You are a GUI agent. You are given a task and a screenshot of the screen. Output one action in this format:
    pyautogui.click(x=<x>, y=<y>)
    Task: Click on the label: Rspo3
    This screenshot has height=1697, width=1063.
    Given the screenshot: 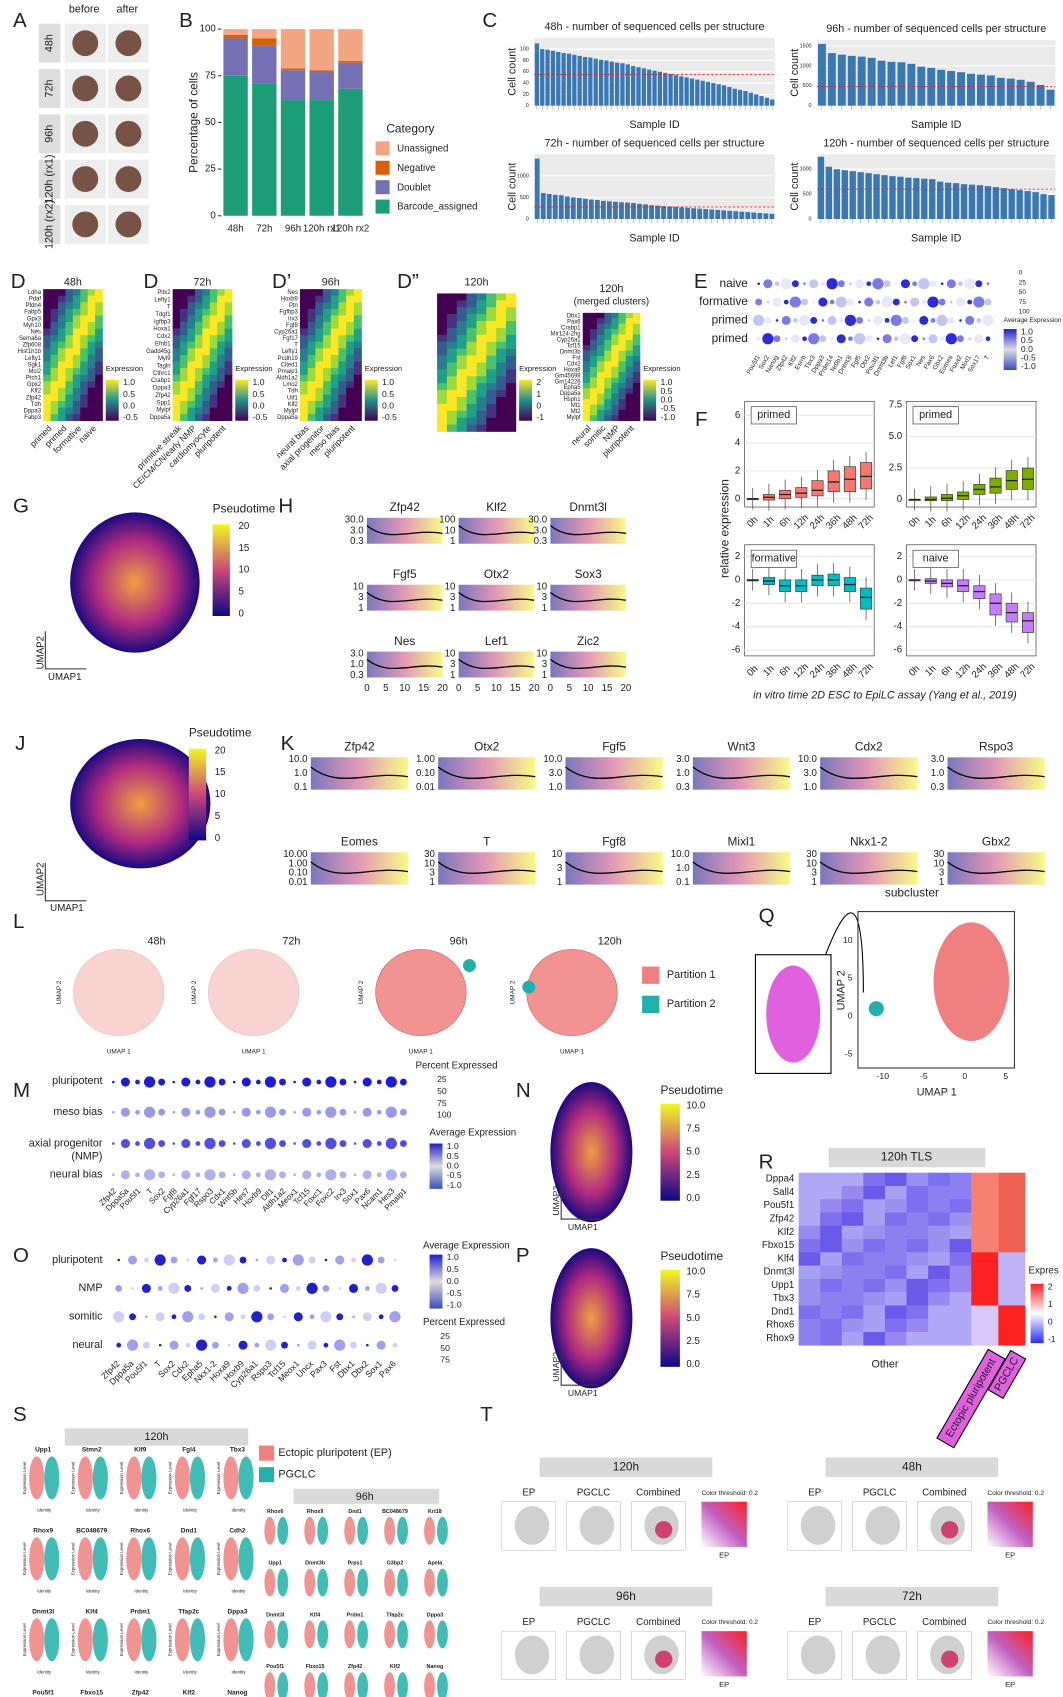 What is the action you would take?
    pyautogui.click(x=996, y=747)
    